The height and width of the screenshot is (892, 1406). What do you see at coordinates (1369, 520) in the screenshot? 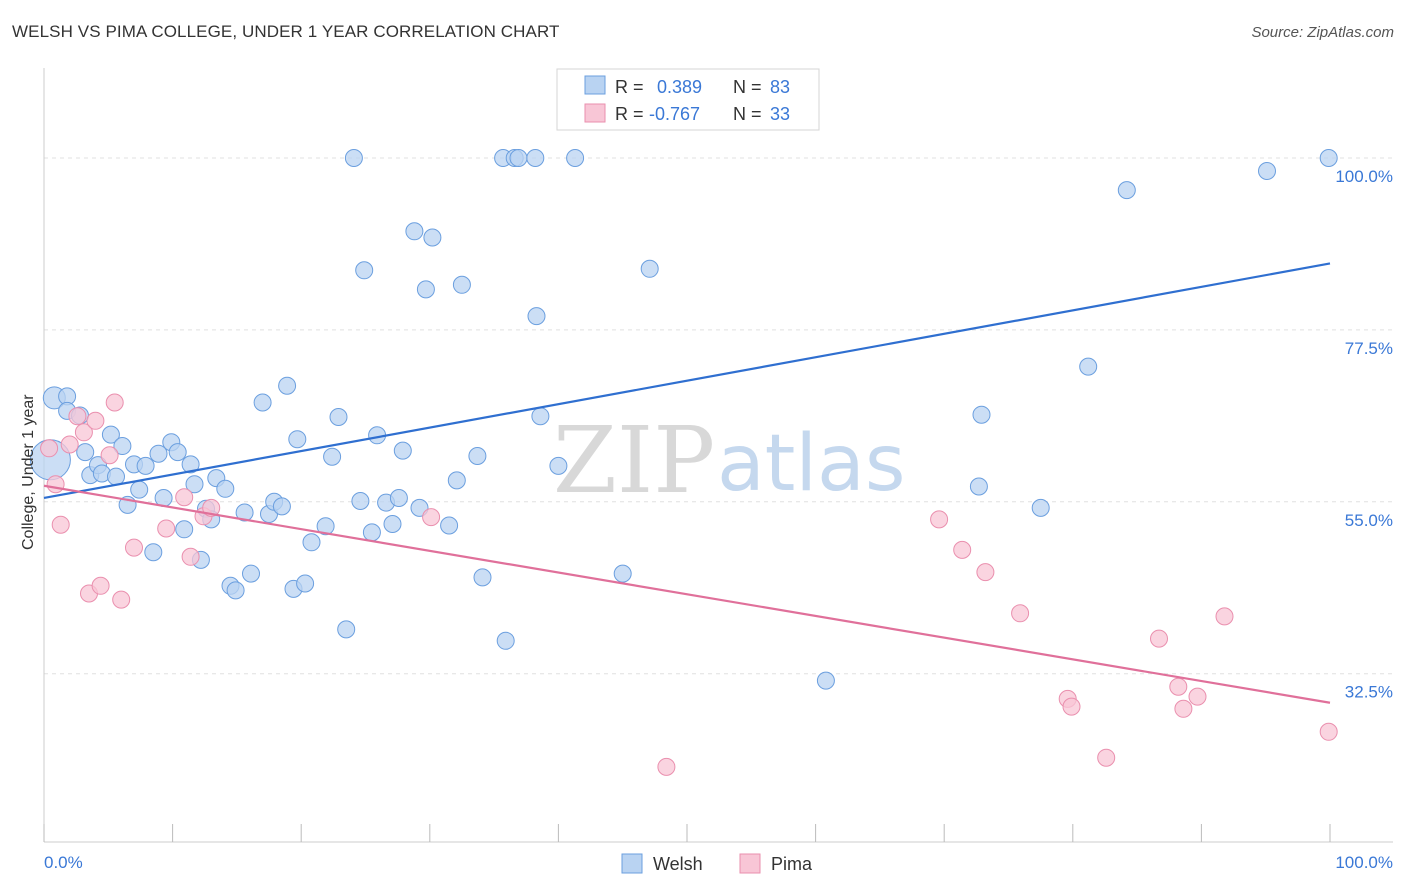
I see `y-tick-label: 55.0%` at bounding box center [1369, 520].